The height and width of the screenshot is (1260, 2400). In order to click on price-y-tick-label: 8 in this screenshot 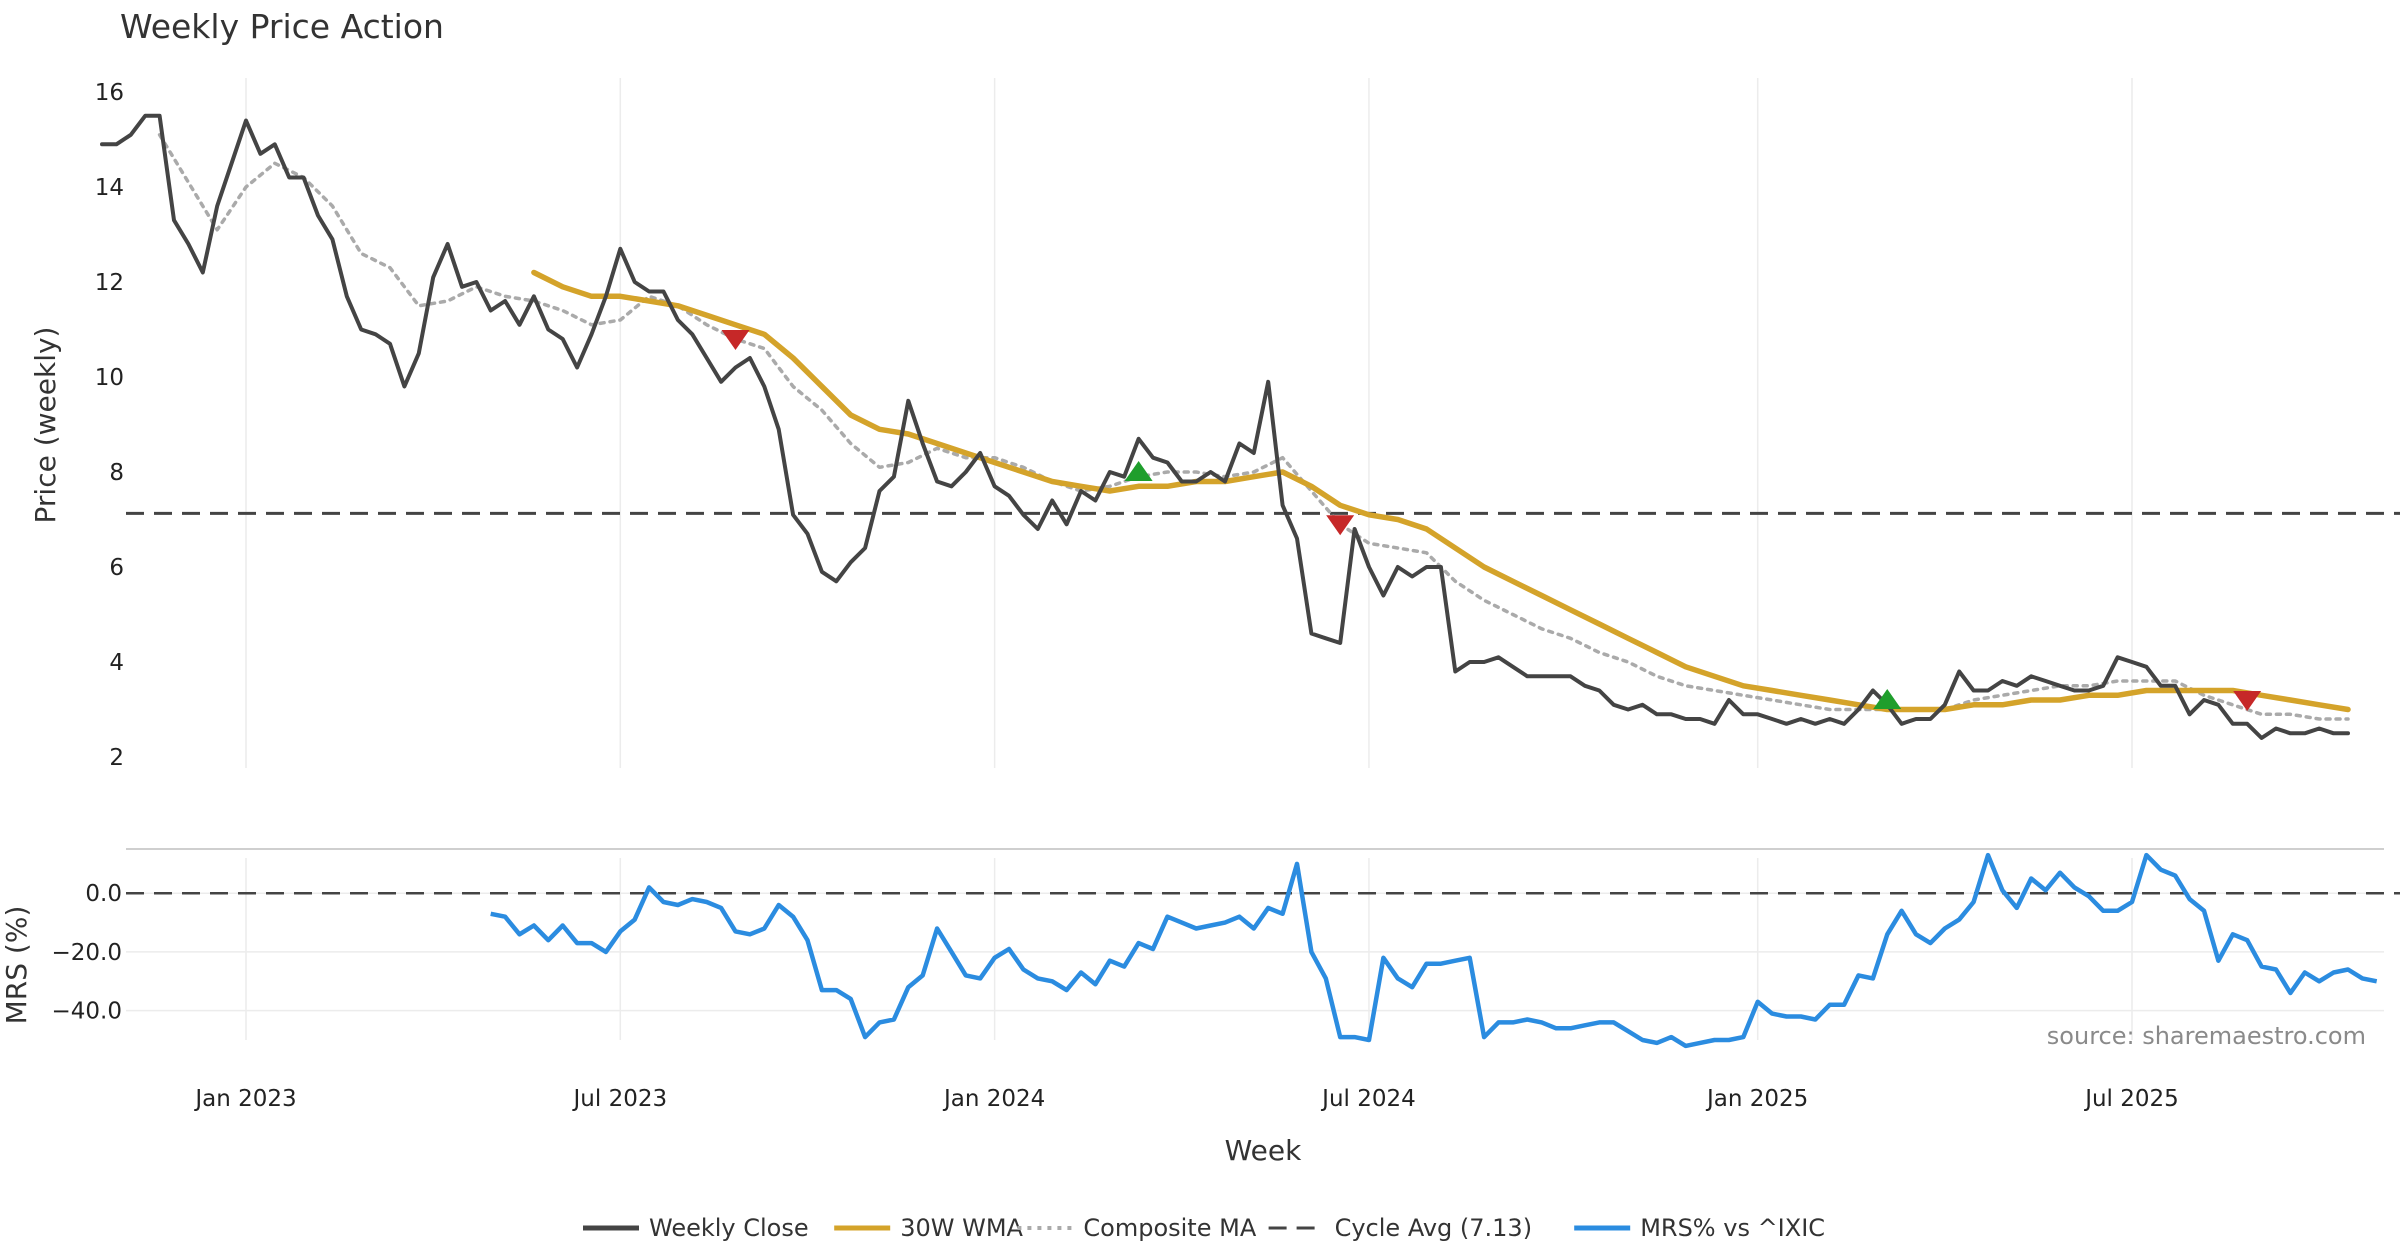, I will do `click(116, 473)`.